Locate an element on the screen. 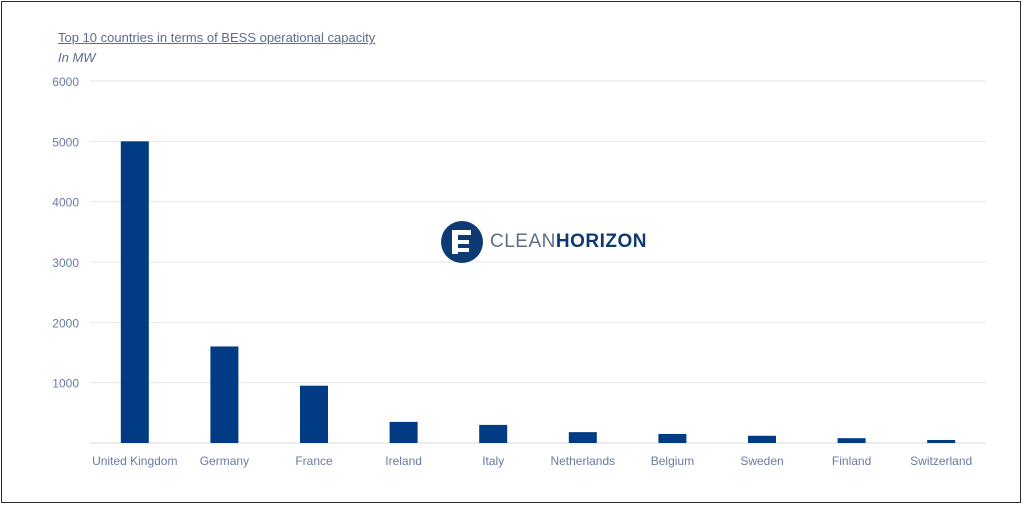  chart-subtitle: In MW is located at coordinates (77, 57).